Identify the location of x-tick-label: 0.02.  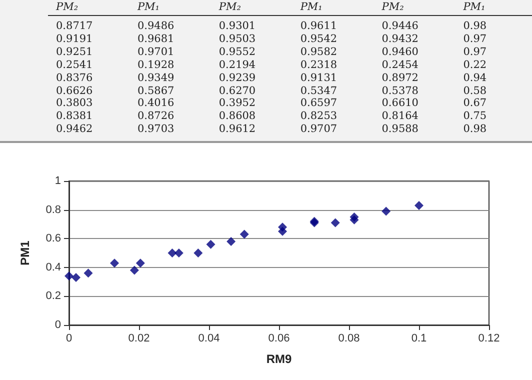
(139, 338).